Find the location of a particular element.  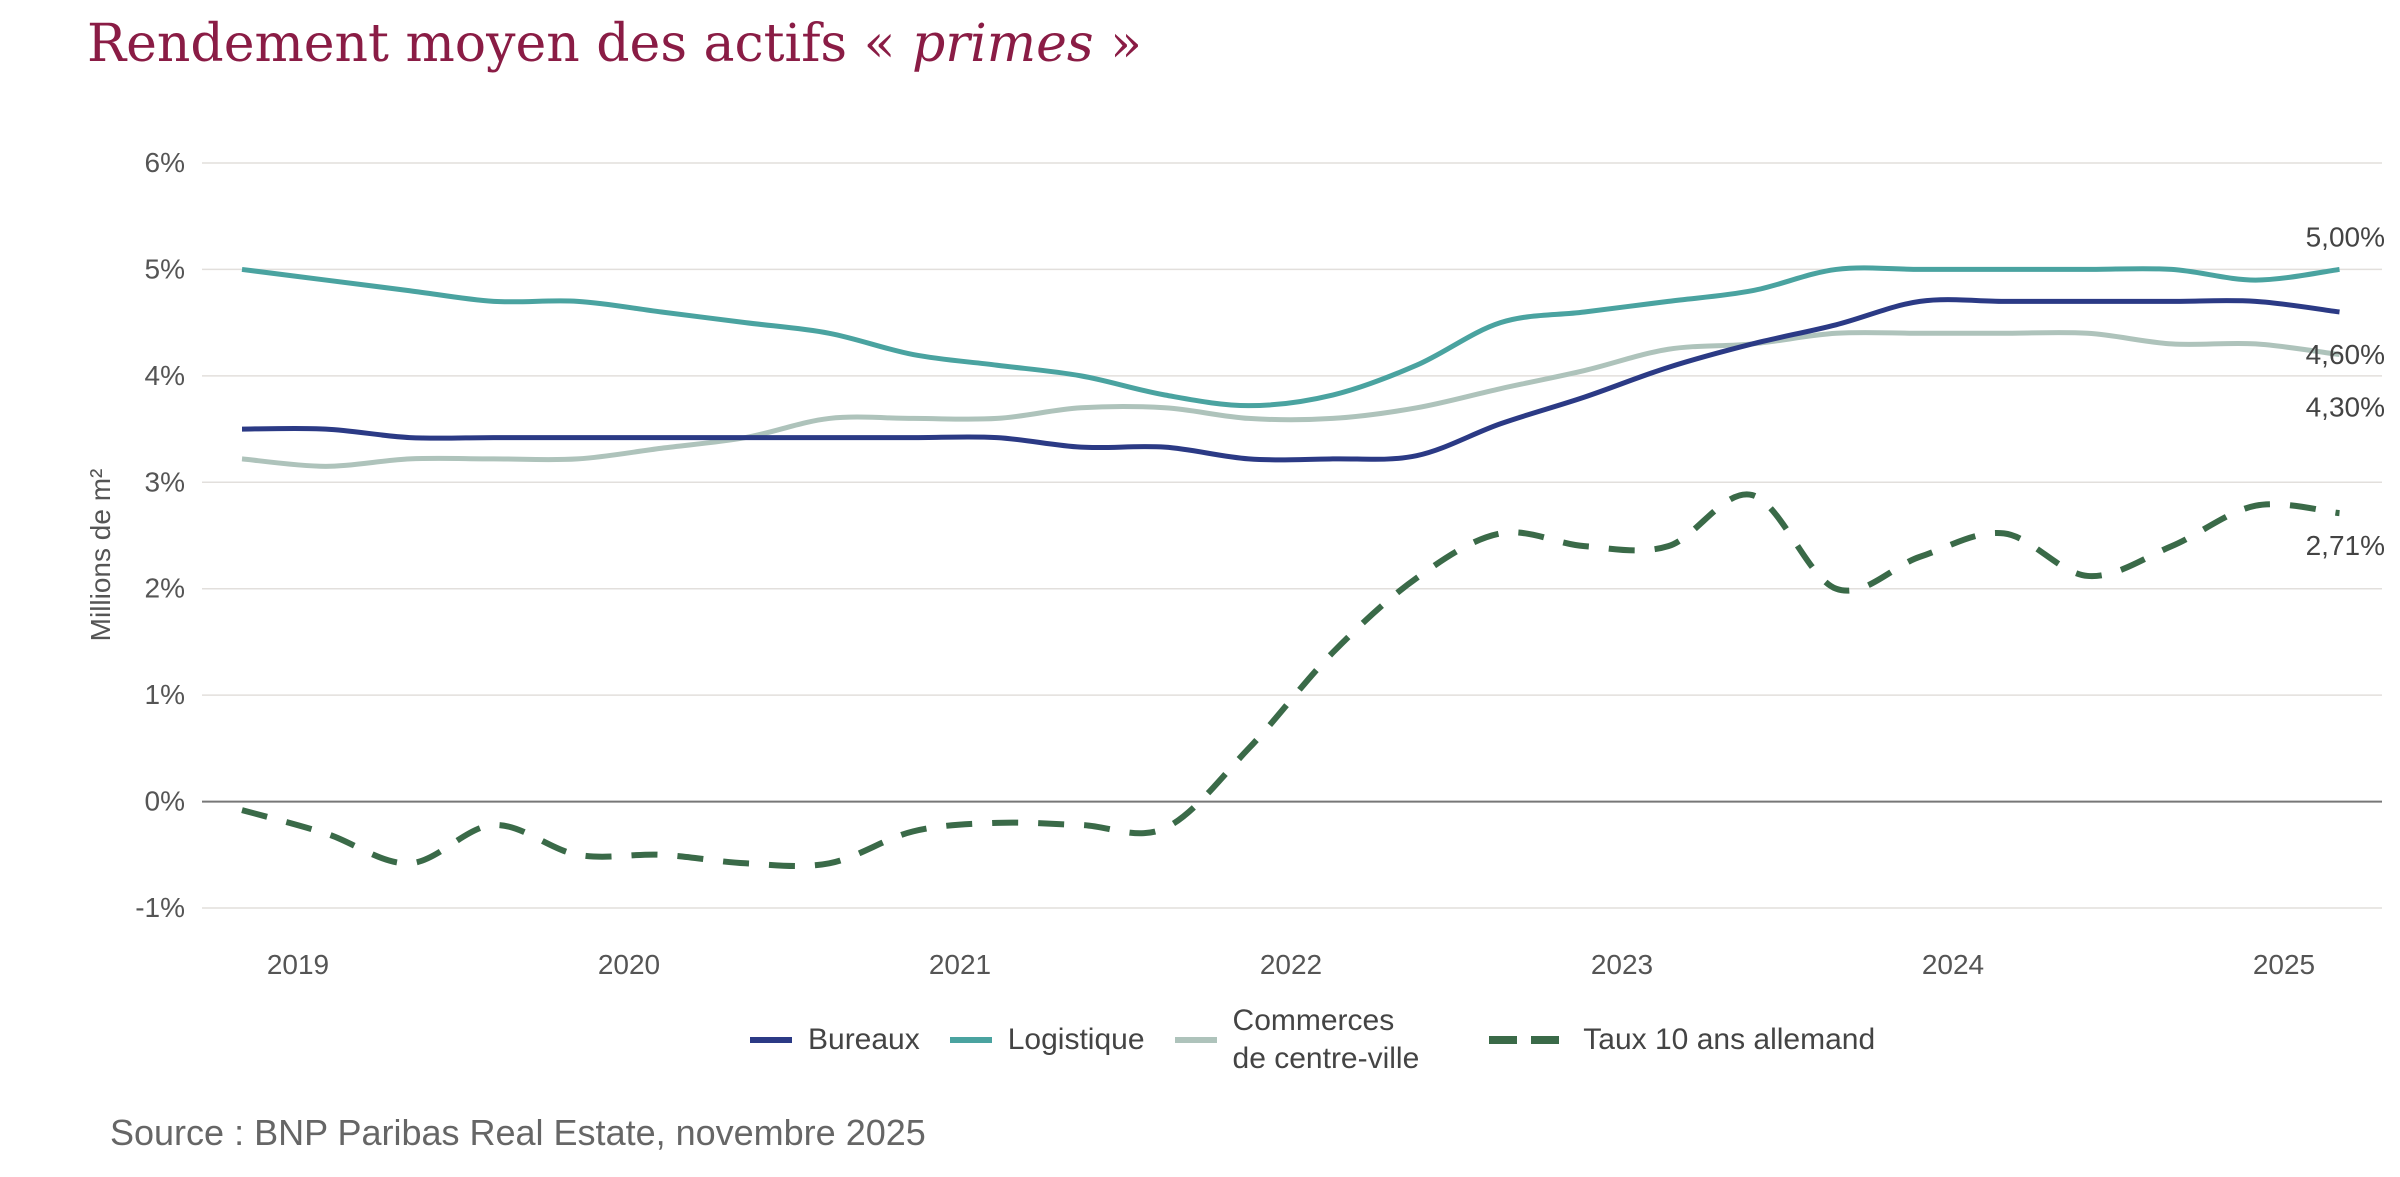

legend-swatch-logistique is located at coordinates (970, 1040).